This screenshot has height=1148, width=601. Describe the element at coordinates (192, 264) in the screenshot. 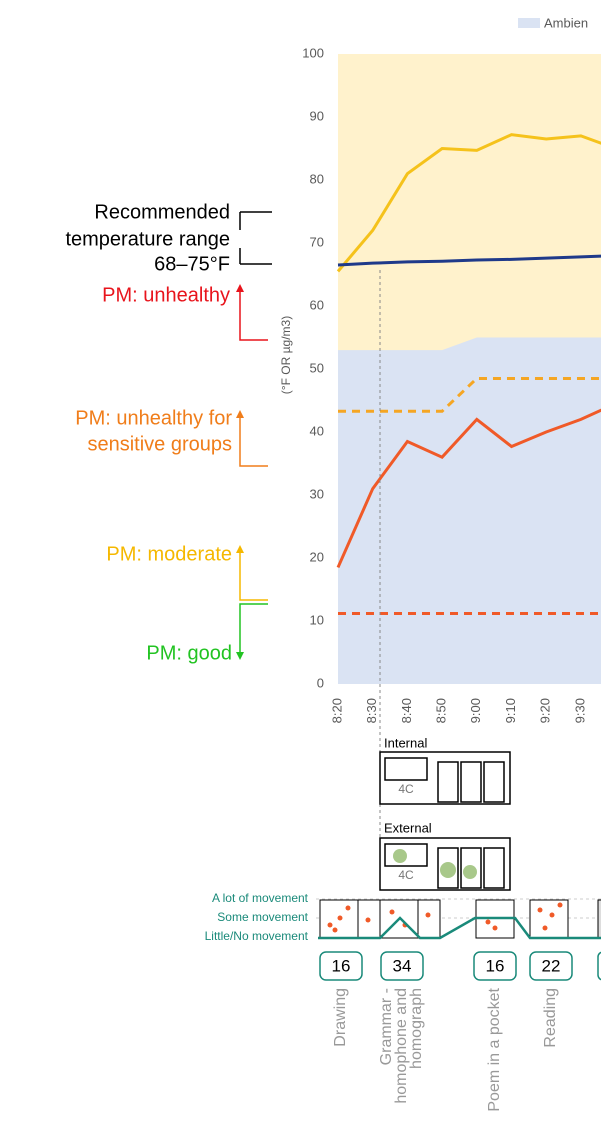

I see `annotation: 68–75°F` at that location.